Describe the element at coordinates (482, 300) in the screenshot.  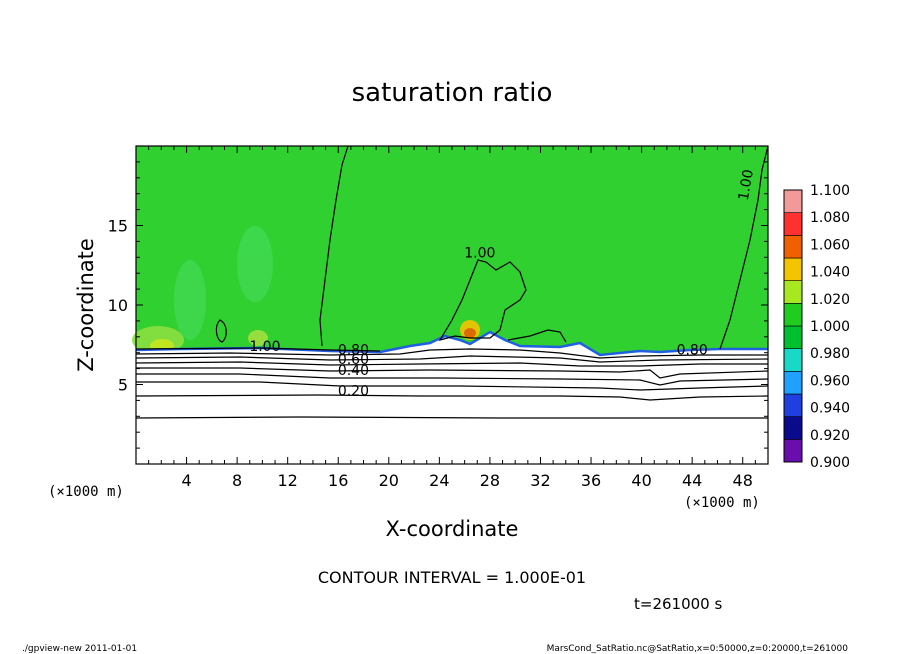
I see `contour-1.00-plume` at that location.